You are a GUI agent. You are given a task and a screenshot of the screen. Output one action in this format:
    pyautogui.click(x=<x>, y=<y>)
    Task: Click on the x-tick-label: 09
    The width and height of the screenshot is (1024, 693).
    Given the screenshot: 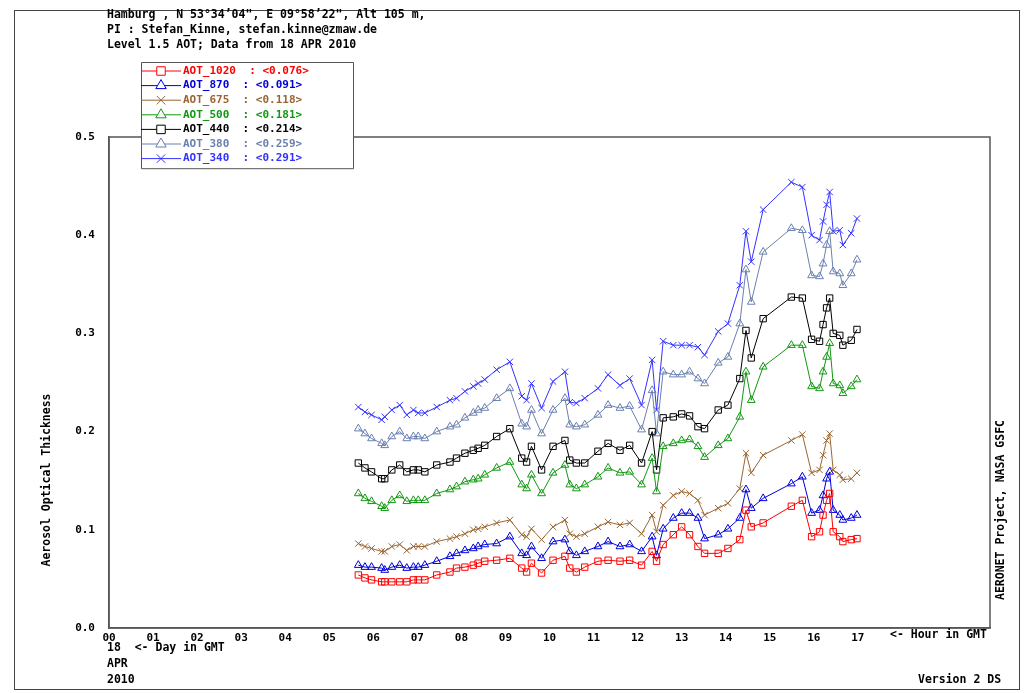 What is the action you would take?
    pyautogui.click(x=505, y=638)
    